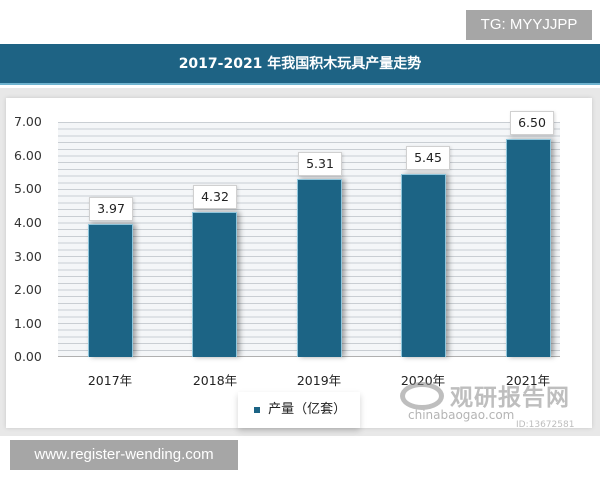 The image size is (600, 480). What do you see at coordinates (319, 268) in the screenshot?
I see `bar-2019` at bounding box center [319, 268].